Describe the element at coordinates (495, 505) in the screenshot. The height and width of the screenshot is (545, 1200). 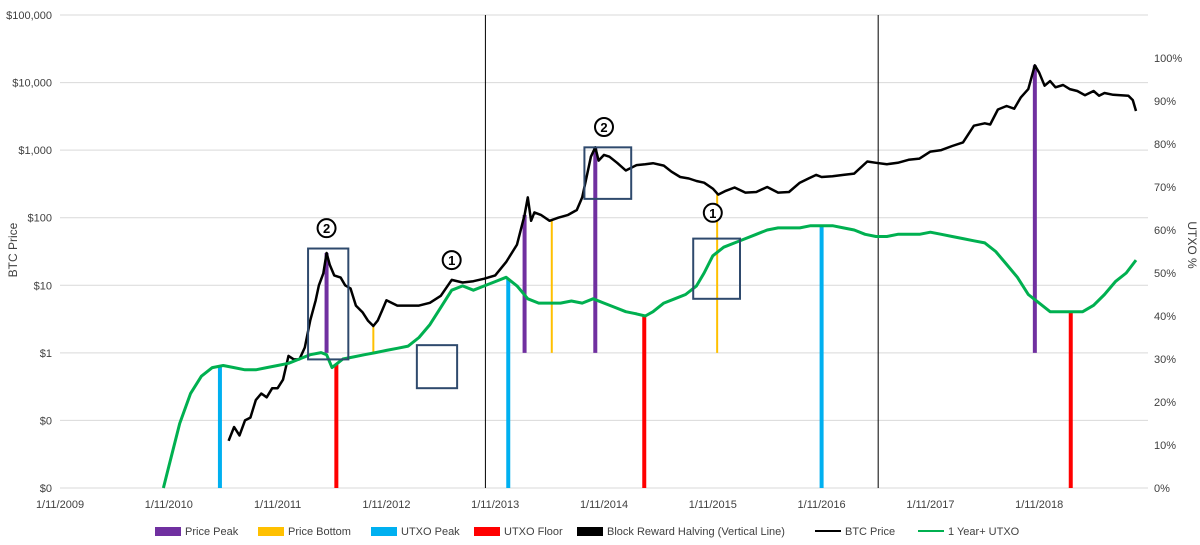
I see `x-tick-label: 1/11/2013` at that location.